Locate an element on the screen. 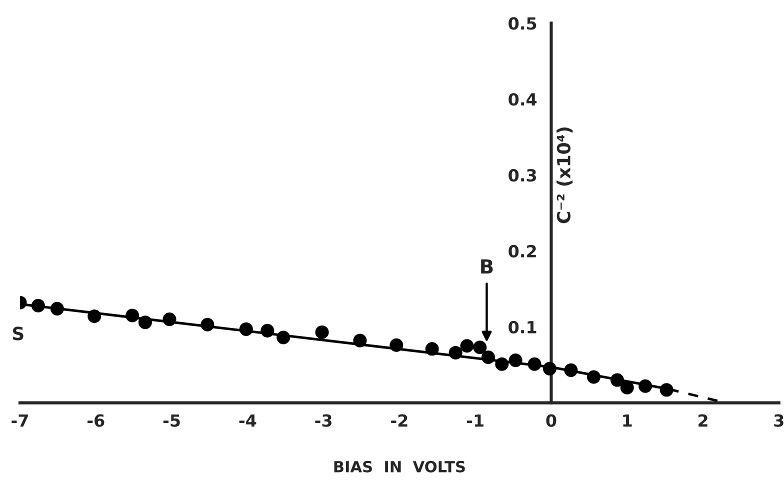  x-tick-label: -2 is located at coordinates (399, 420).